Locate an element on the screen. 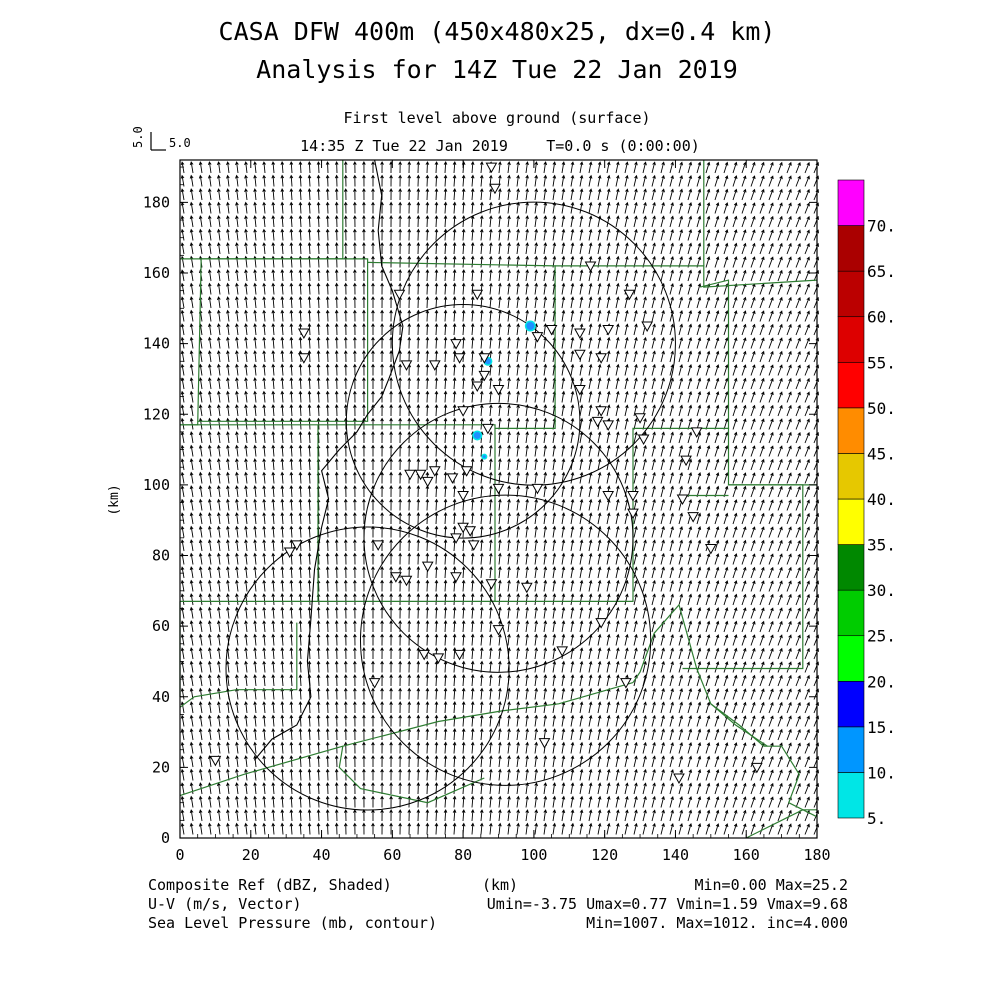 This screenshot has height=1000, width=1000. vector-scale-key: 5.0 5.0 is located at coordinates (161, 138).